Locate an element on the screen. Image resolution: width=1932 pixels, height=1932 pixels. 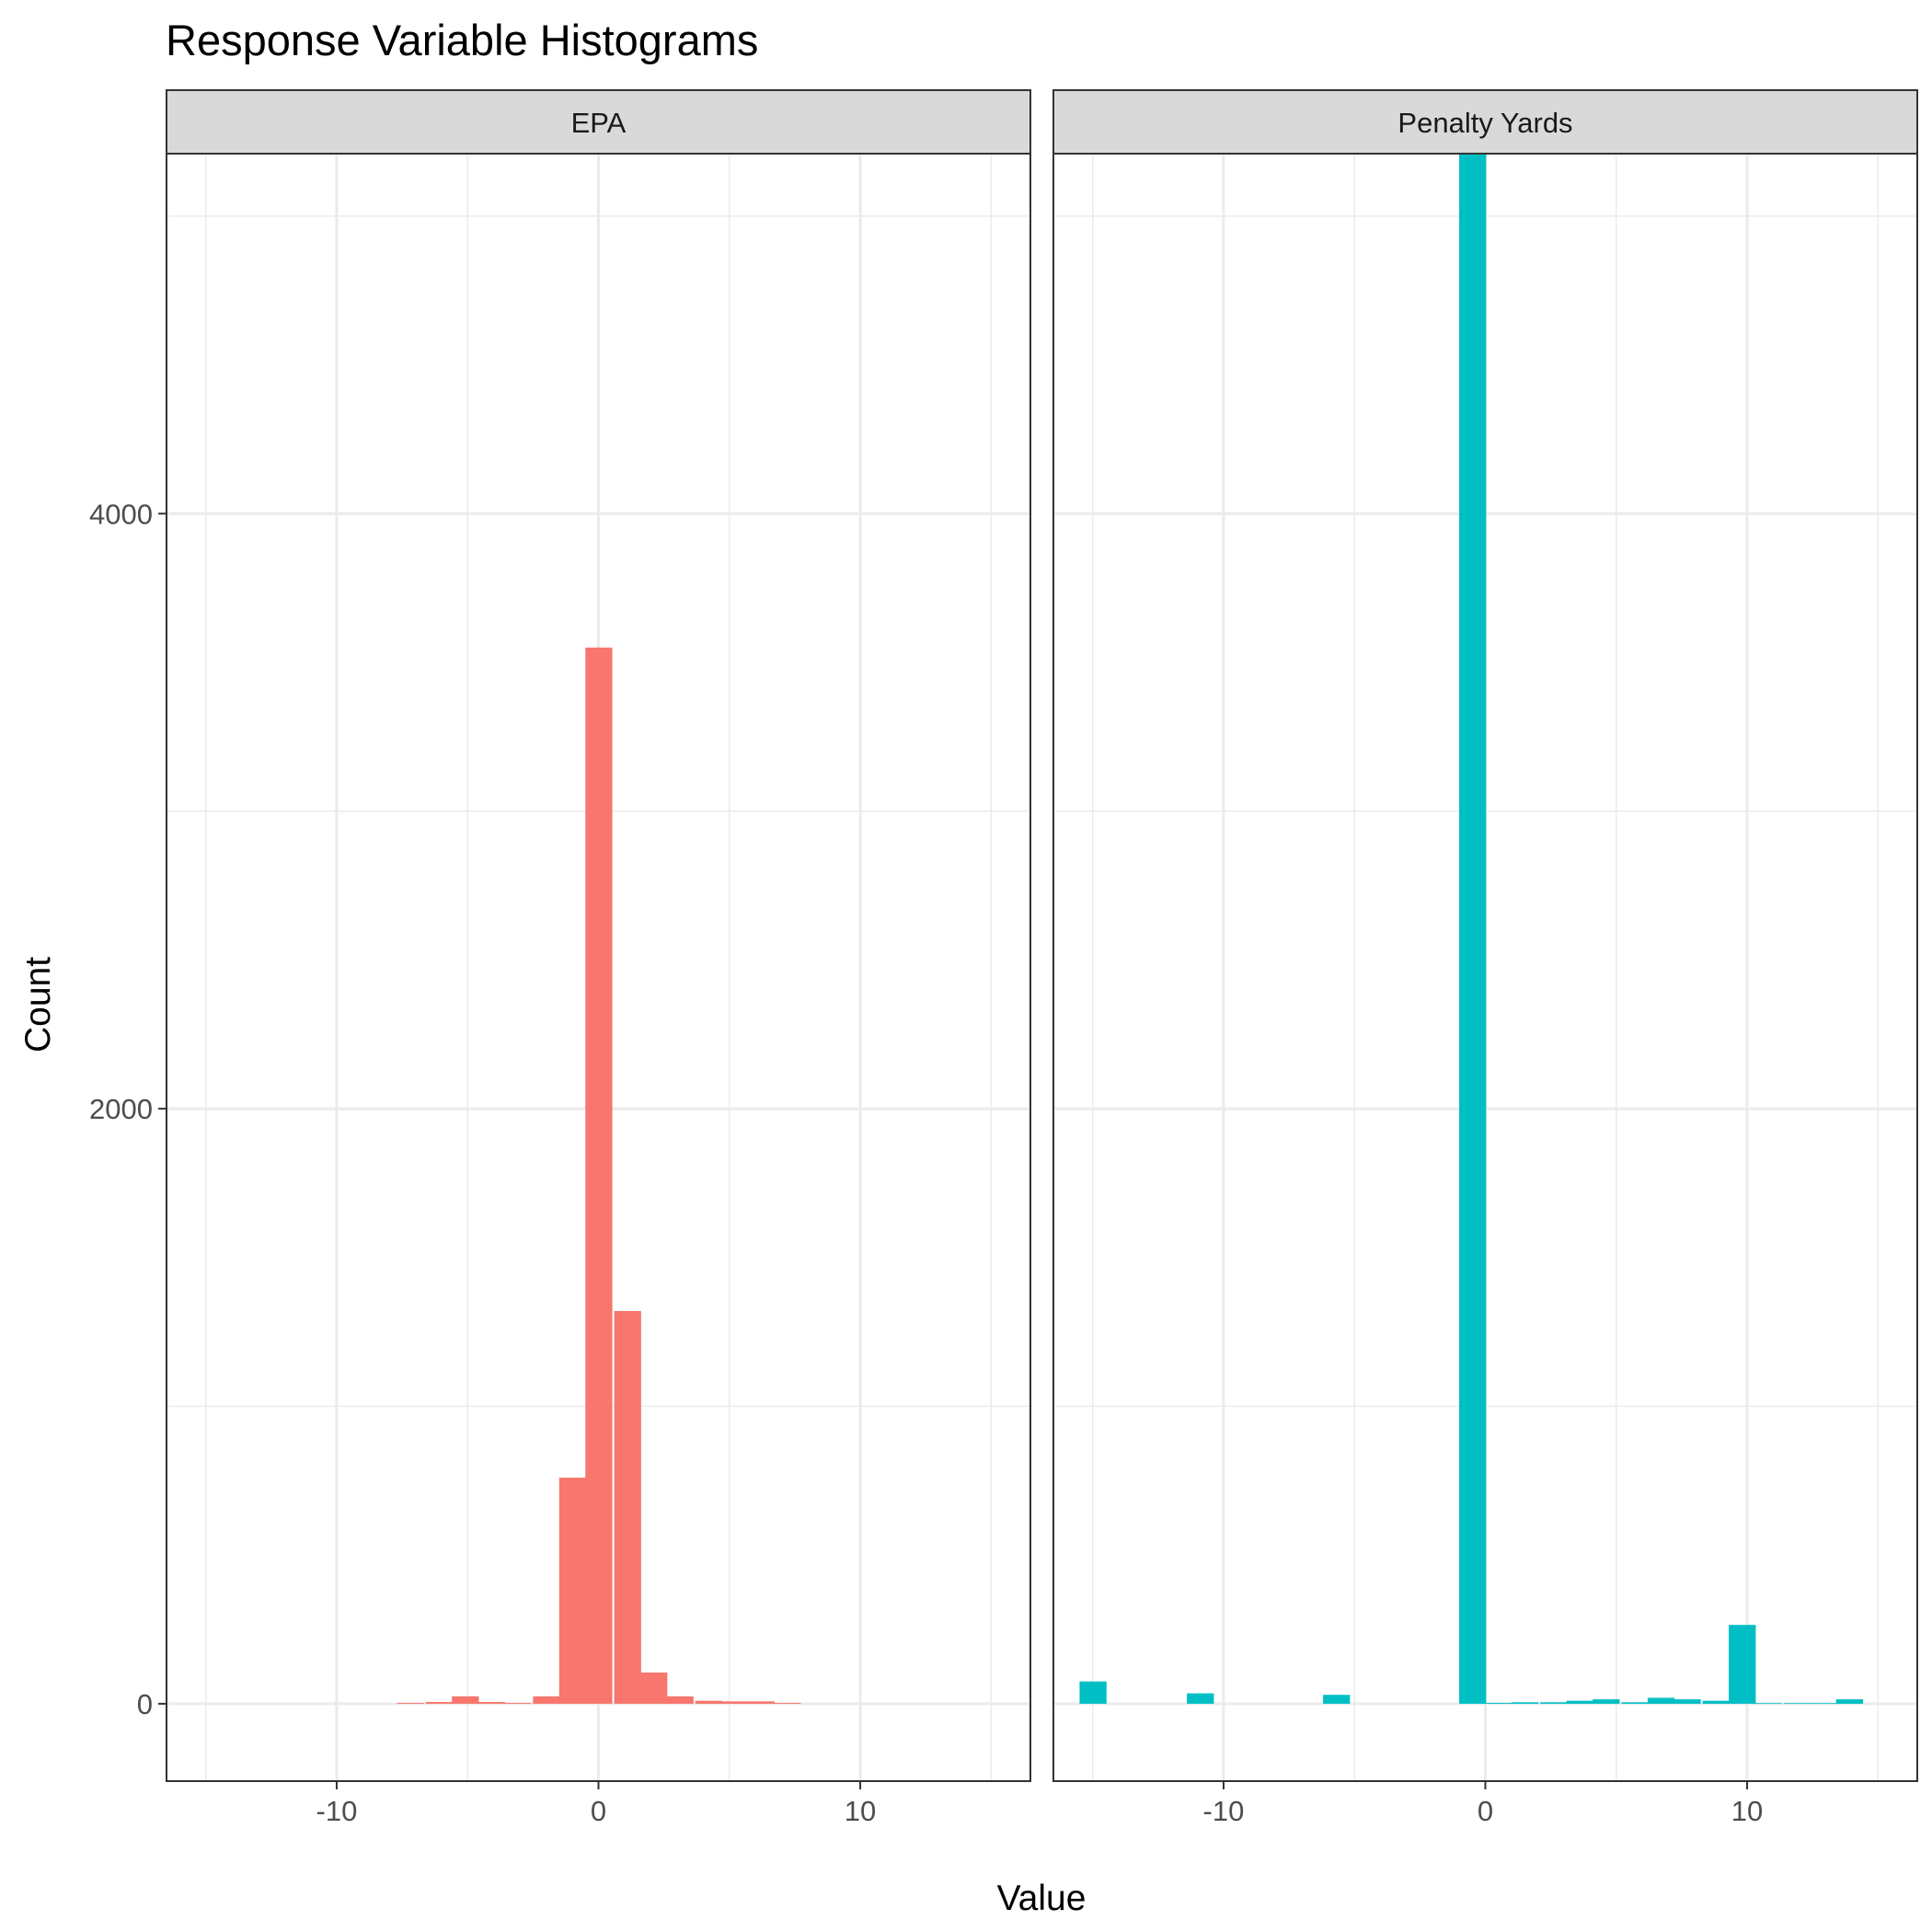
y-tick-label: 2000 is located at coordinates (121, 1109).